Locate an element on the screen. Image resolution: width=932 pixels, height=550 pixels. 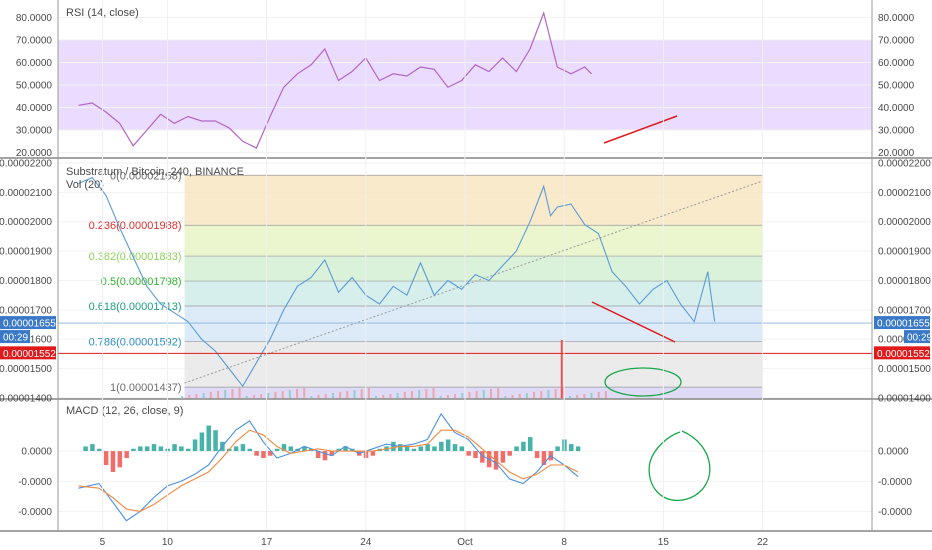
price-right-tick-label: 0.00002200 is located at coordinates (904, 163).